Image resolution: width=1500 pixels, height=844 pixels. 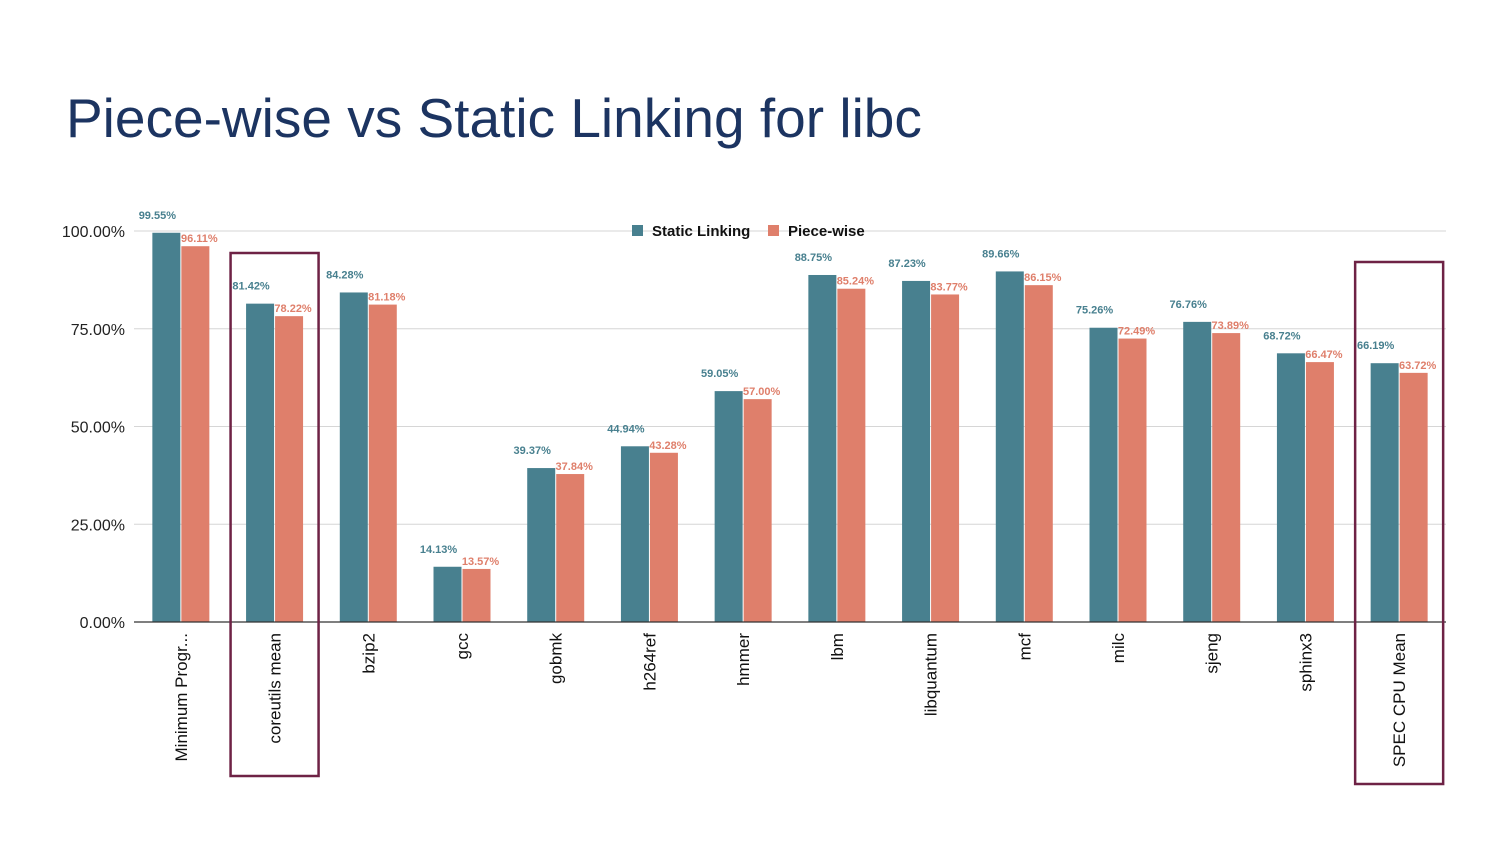 I want to click on y-tick-label: 75.00%, so click(x=98, y=330).